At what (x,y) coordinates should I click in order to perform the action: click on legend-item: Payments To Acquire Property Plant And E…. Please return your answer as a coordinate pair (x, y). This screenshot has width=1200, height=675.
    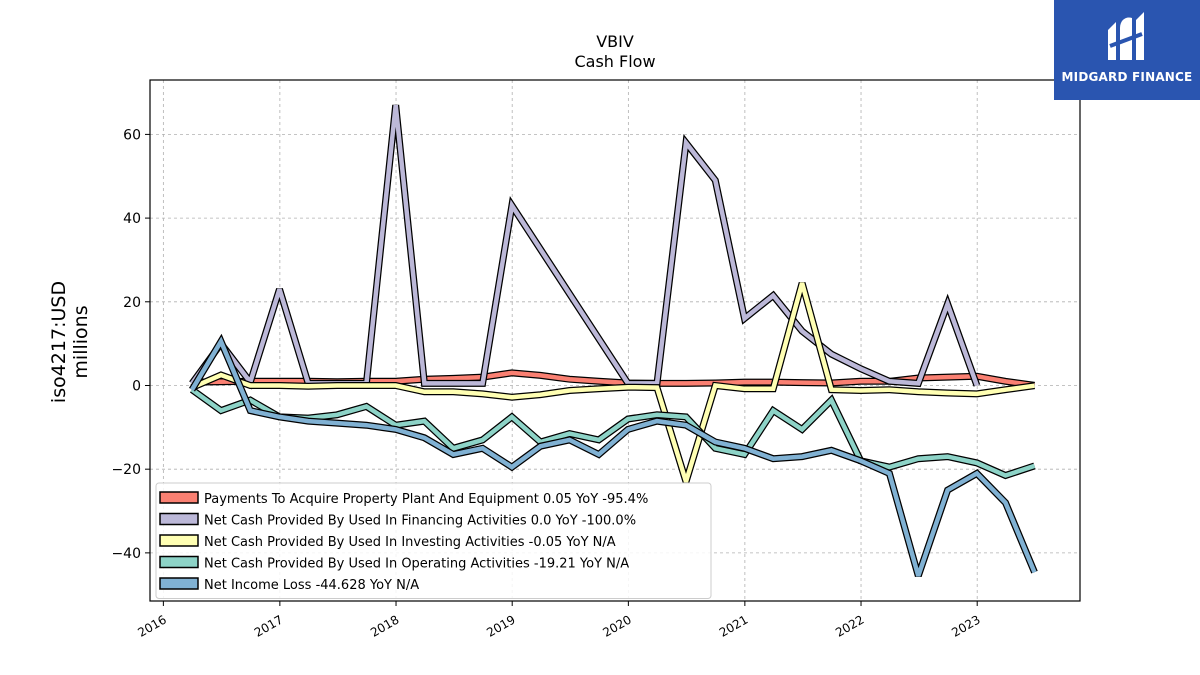
    Looking at the image, I should click on (403, 499).